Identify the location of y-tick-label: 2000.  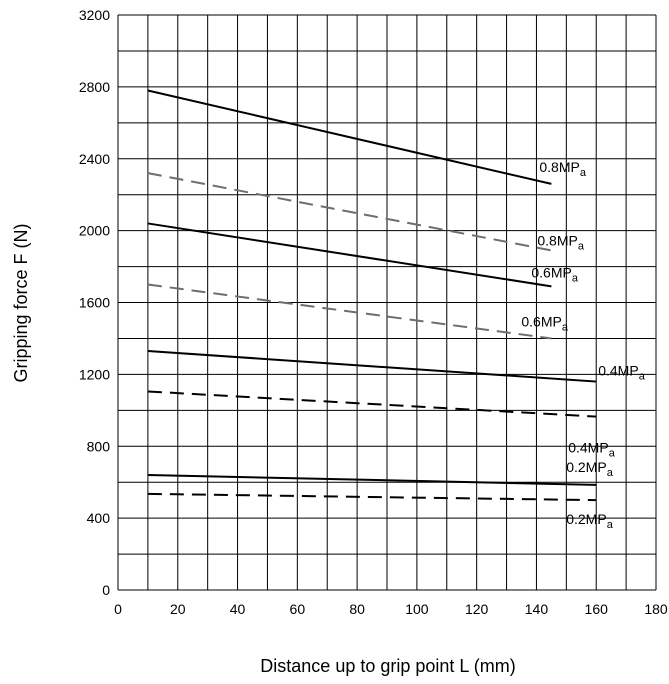
(94, 231).